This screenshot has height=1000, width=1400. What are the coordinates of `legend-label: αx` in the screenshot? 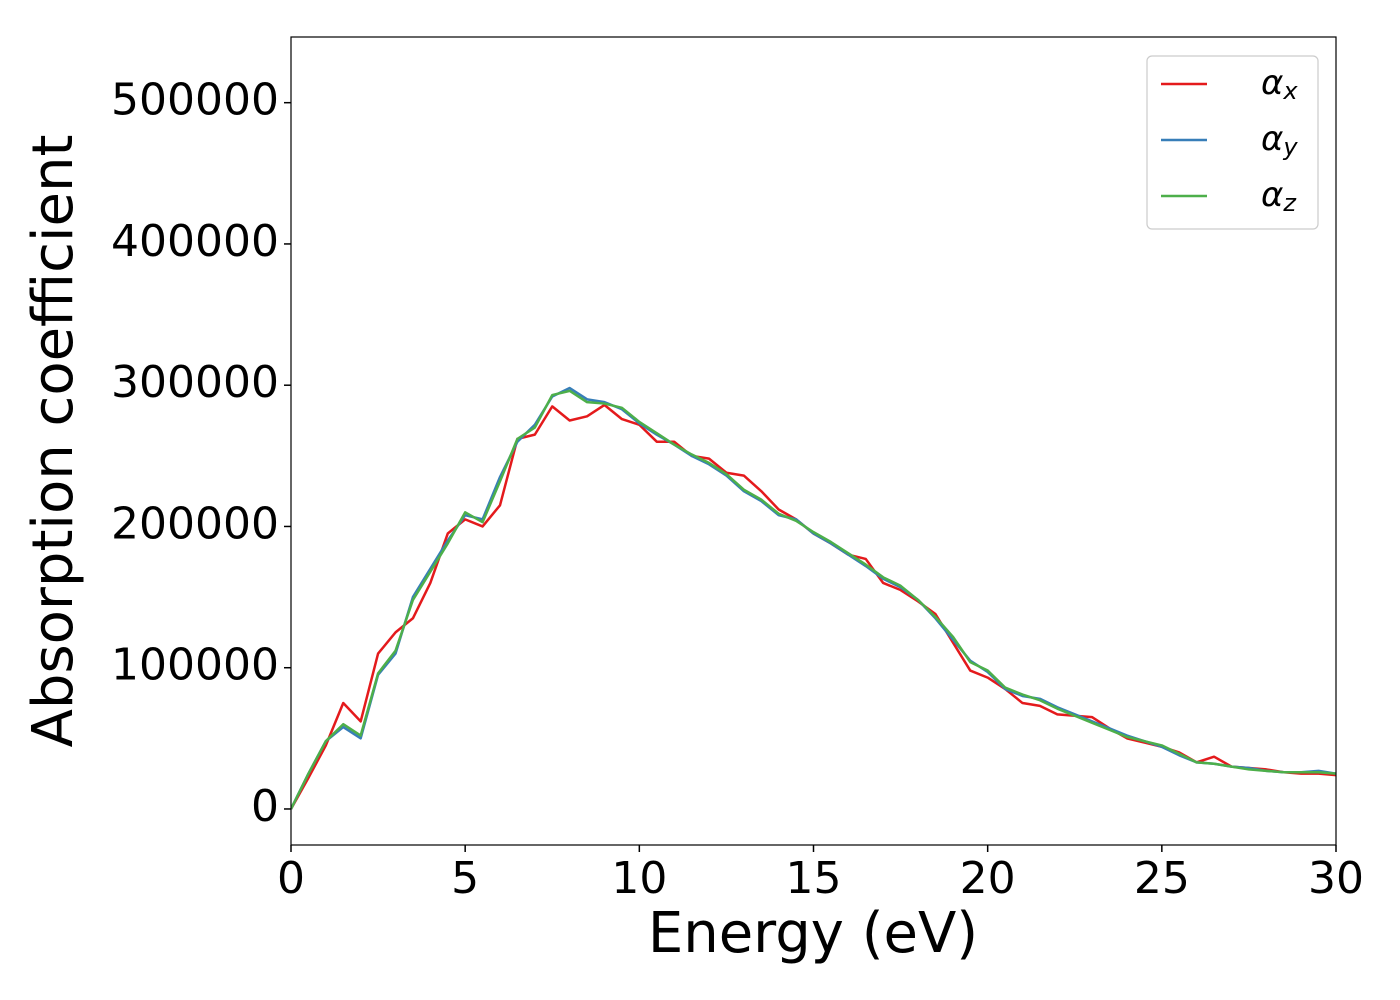 It's located at (1279, 84).